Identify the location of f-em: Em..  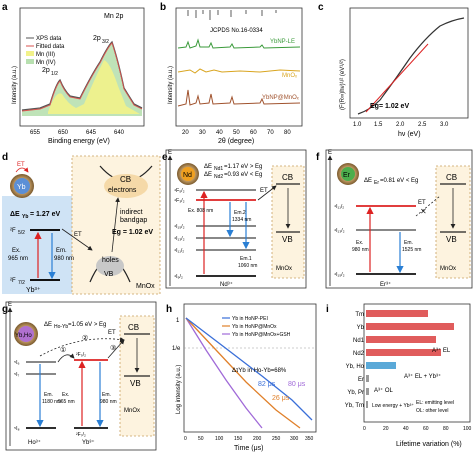
(408, 243).